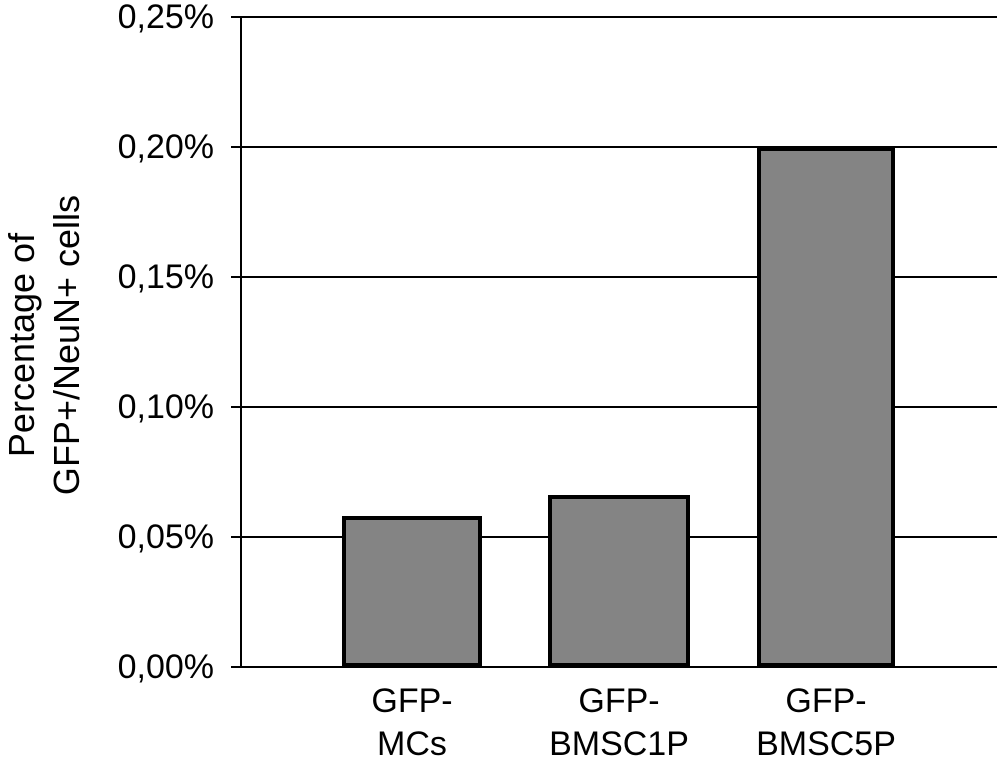  What do you see at coordinates (44, 345) in the screenshot?
I see `y-axis-title: Percentage of GFP+/NeuN+ cells` at bounding box center [44, 345].